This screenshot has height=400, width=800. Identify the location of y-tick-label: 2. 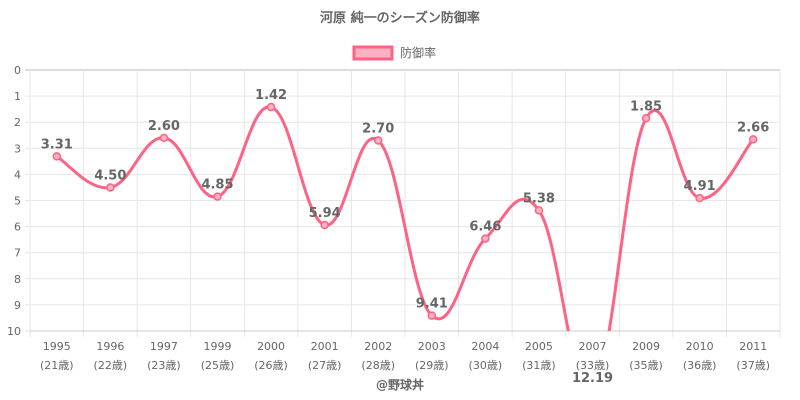
(17, 122).